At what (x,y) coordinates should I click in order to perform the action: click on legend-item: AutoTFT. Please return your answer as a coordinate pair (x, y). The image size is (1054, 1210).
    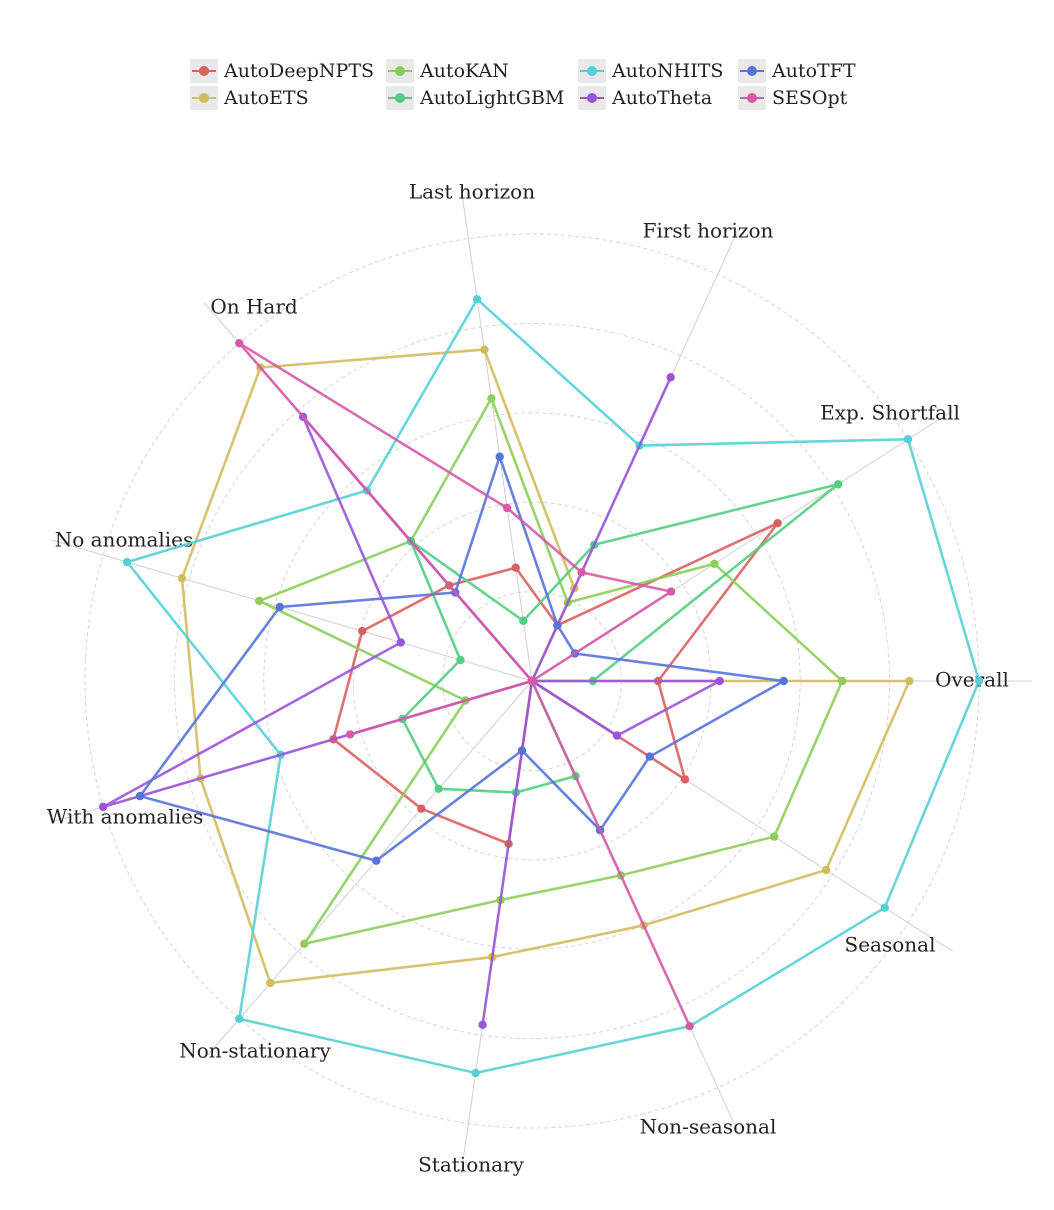
    Looking at the image, I should click on (797, 71).